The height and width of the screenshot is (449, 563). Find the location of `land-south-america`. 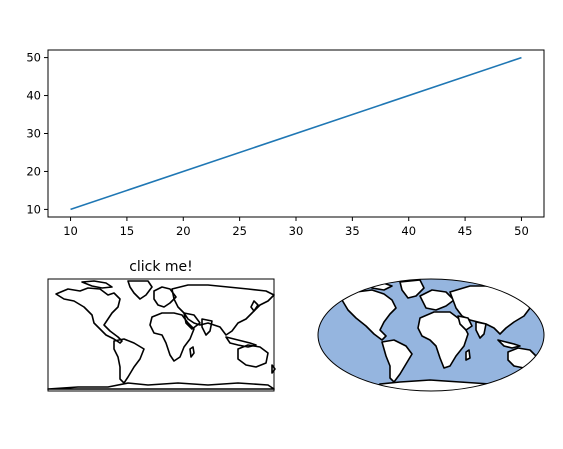

land-south-america is located at coordinates (397, 361).